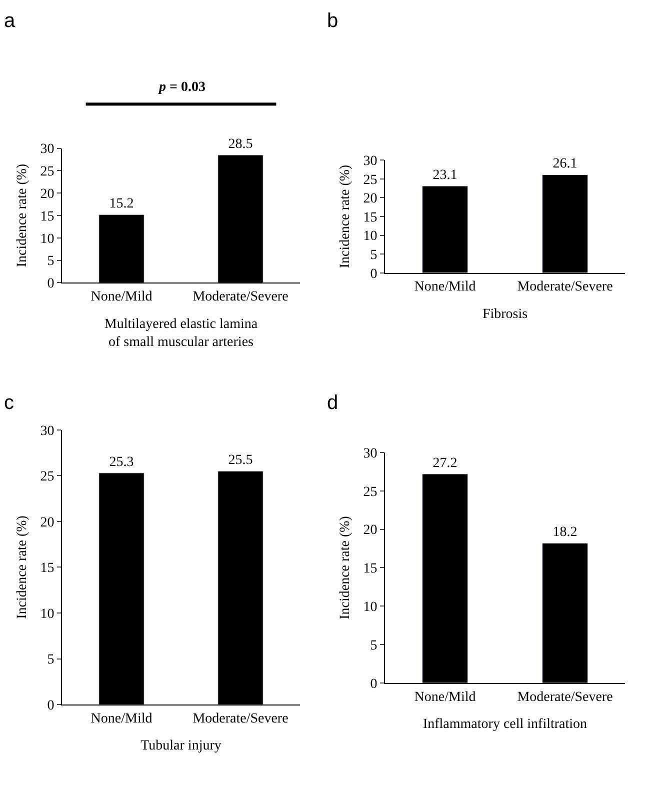 Image resolution: width=669 pixels, height=797 pixels. What do you see at coordinates (565, 532) in the screenshot?
I see `data-label: 18.2` at bounding box center [565, 532].